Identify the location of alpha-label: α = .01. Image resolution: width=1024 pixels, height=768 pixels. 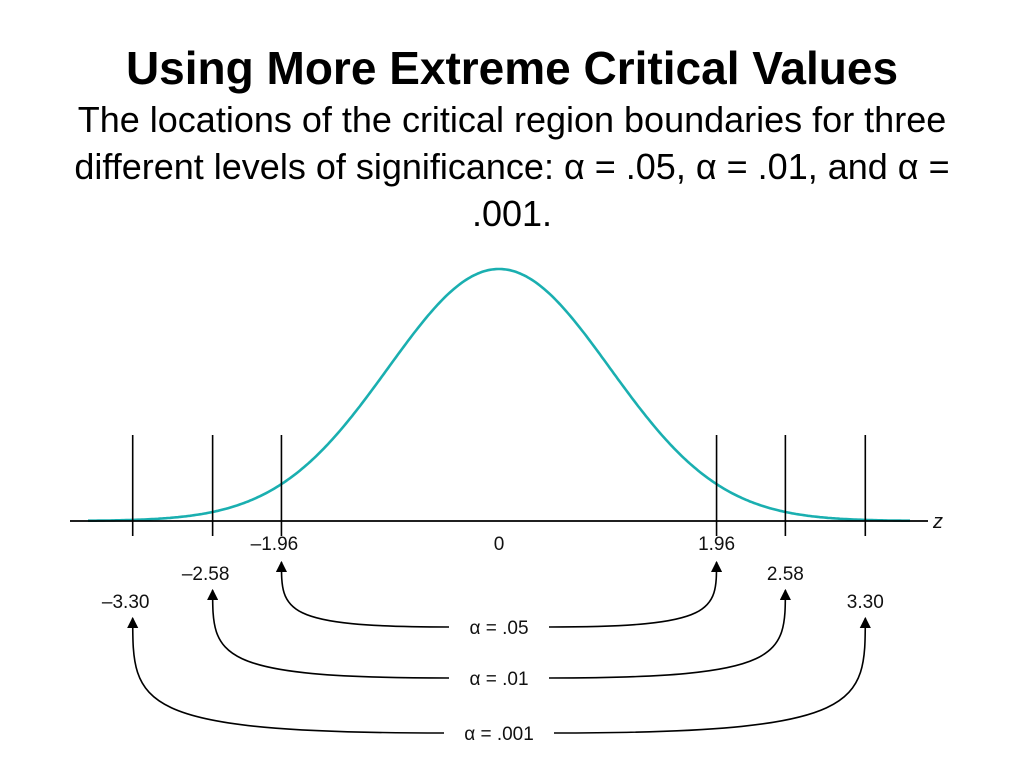
(498, 679).